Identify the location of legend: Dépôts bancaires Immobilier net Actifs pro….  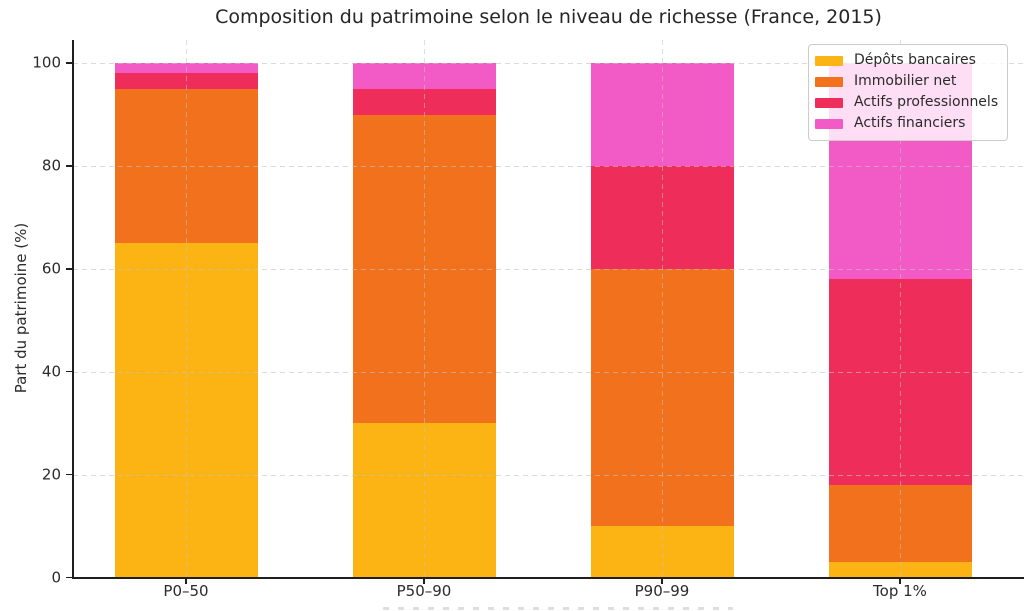
(908, 92).